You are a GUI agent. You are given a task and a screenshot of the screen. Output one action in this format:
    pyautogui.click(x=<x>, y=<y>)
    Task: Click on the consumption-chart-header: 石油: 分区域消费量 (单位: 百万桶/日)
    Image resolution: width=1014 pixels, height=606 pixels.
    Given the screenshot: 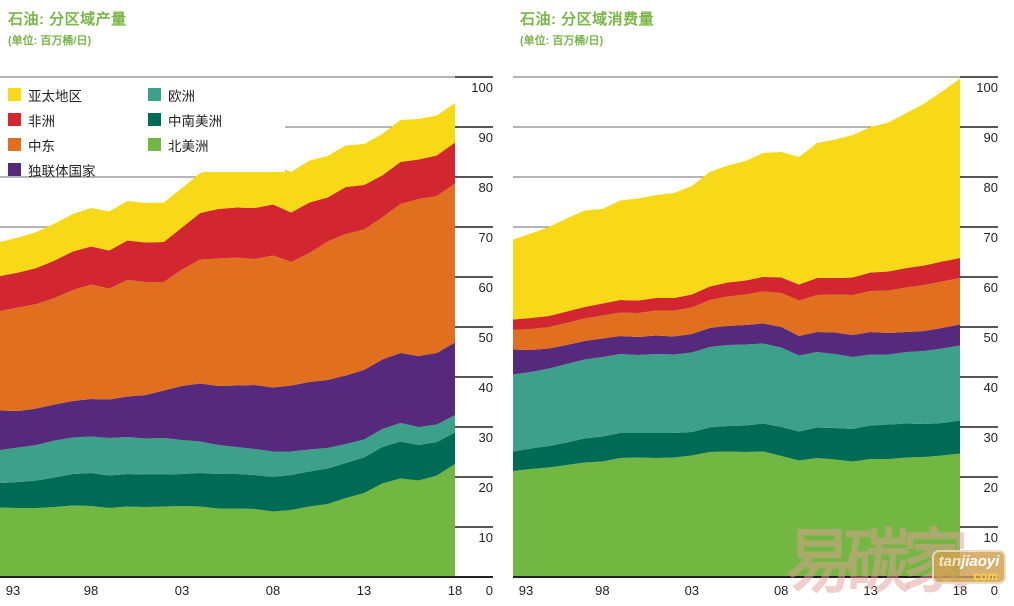 What is the action you would take?
    pyautogui.click(x=587, y=28)
    